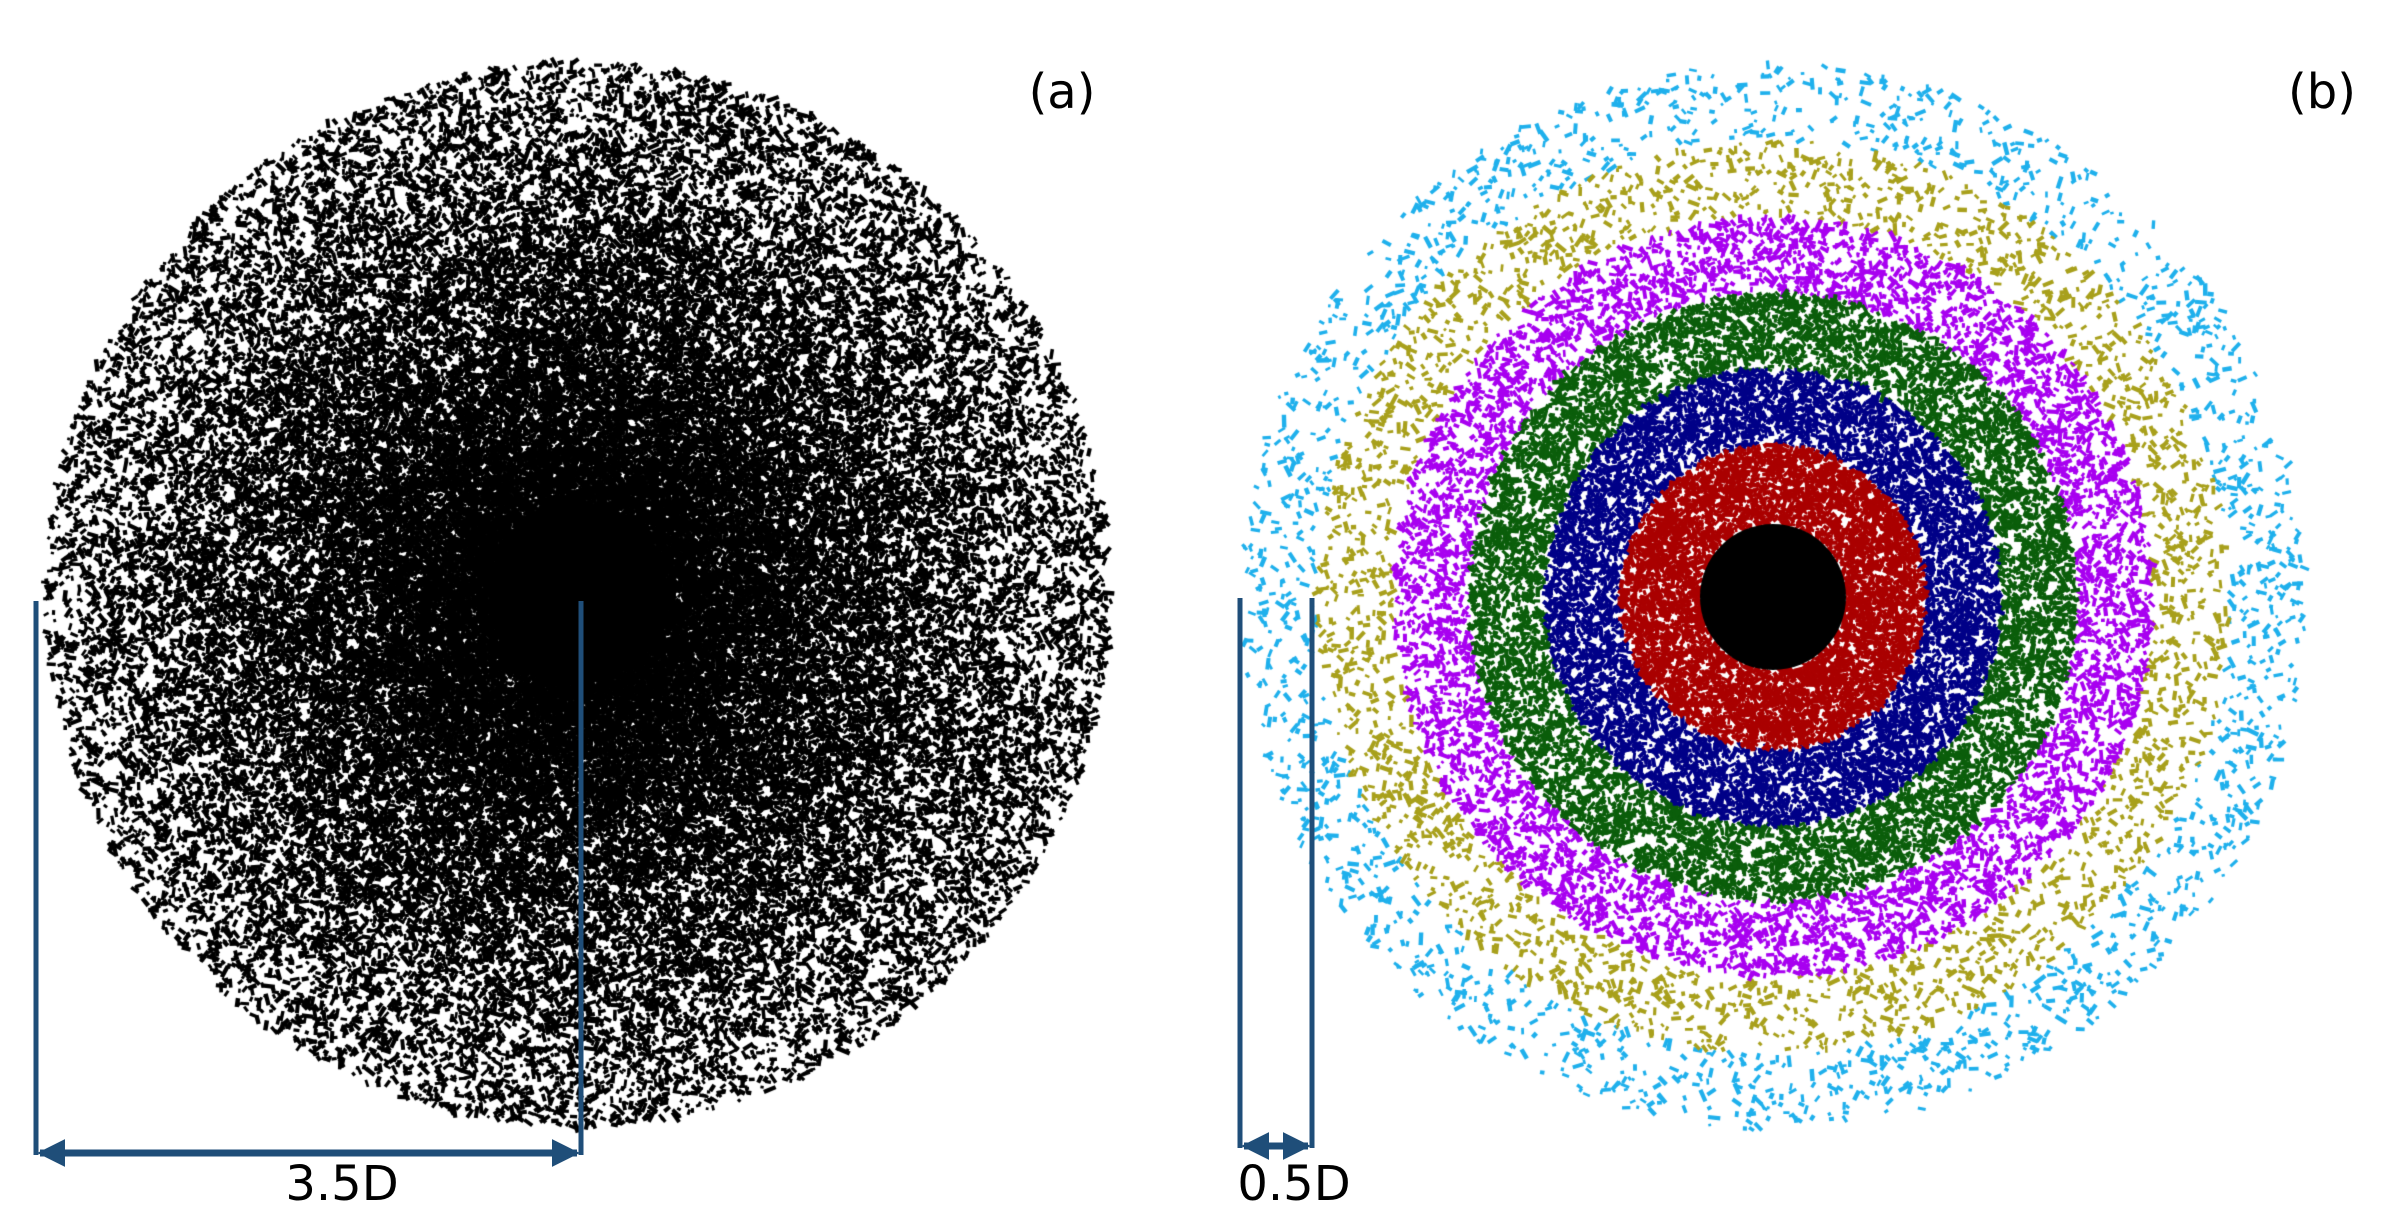  Describe the element at coordinates (1062, 92) in the screenshot. I see `panel-a-label: (a)` at that location.